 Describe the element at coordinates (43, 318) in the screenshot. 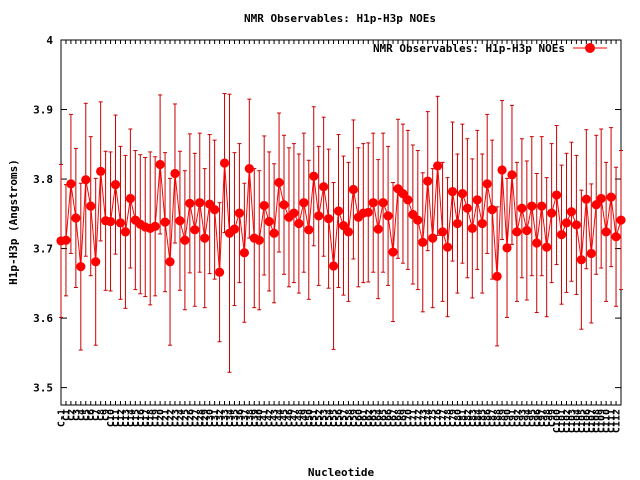

I see `y-tick-label: 3.6` at that location.